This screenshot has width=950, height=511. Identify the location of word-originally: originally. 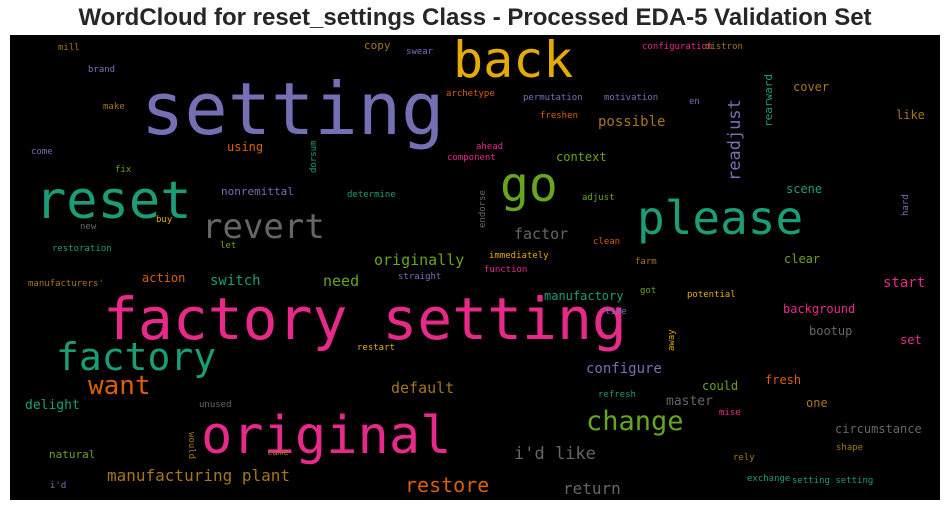
(419, 260).